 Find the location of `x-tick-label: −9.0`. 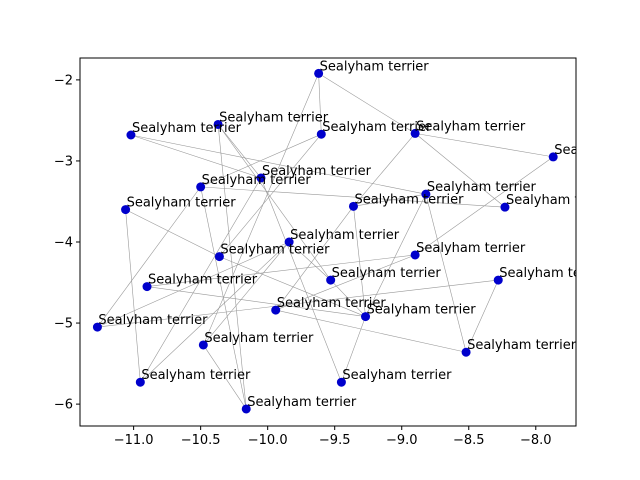

x-tick-label: −9.0 is located at coordinates (402, 440).